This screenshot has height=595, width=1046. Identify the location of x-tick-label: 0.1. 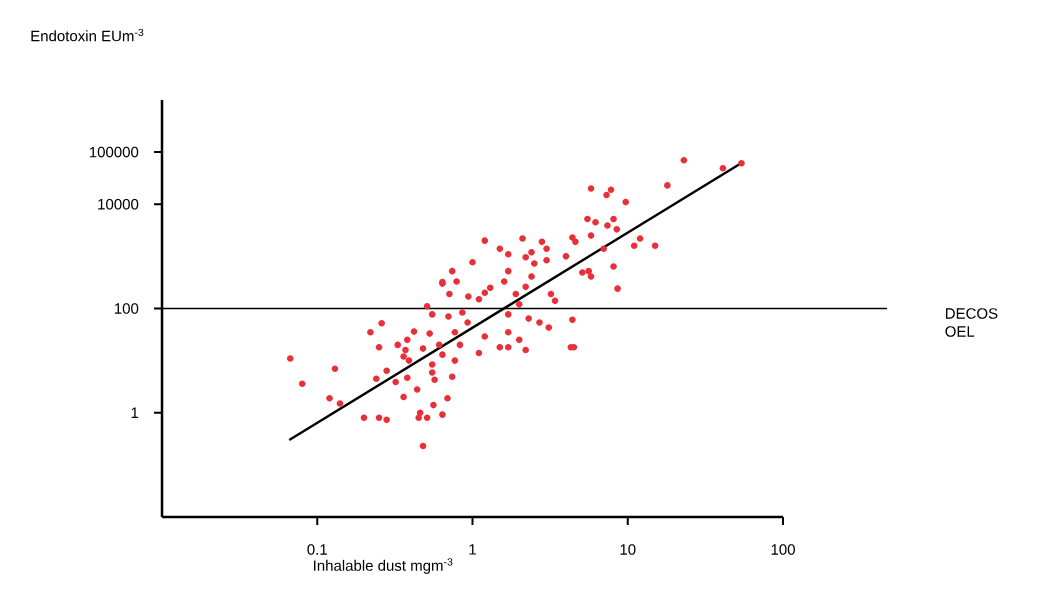
(317, 549).